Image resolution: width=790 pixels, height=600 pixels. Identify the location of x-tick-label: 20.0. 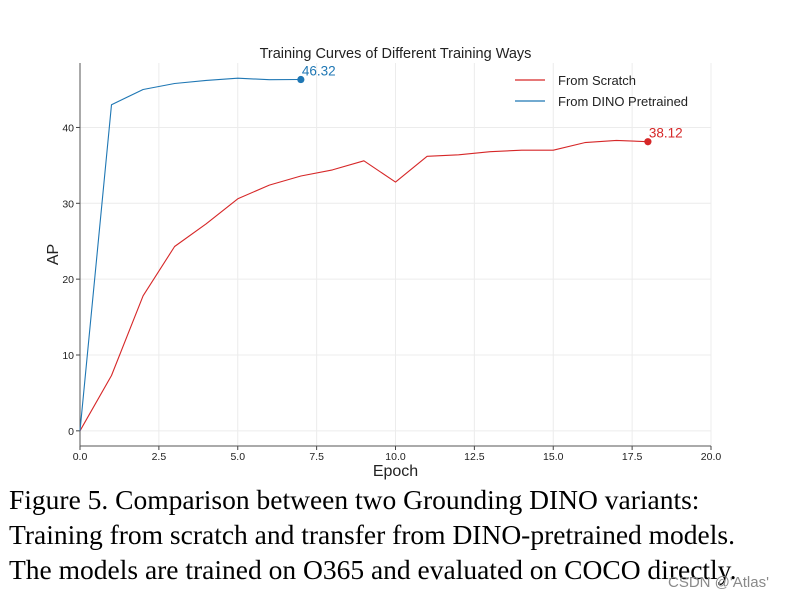
(711, 457).